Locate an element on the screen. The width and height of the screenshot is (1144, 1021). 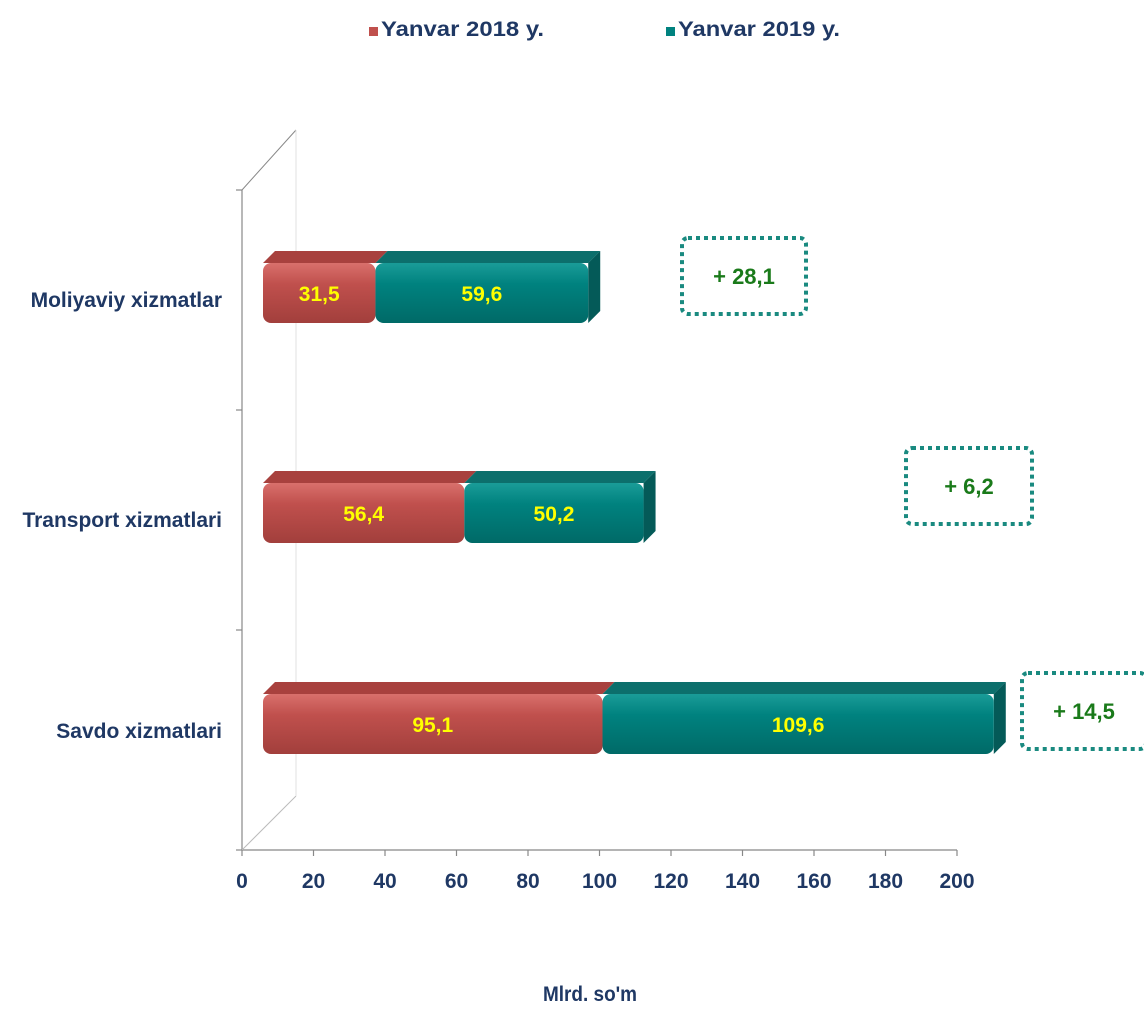
x-axis-title: Mlrd. so'm is located at coordinates (590, 994).